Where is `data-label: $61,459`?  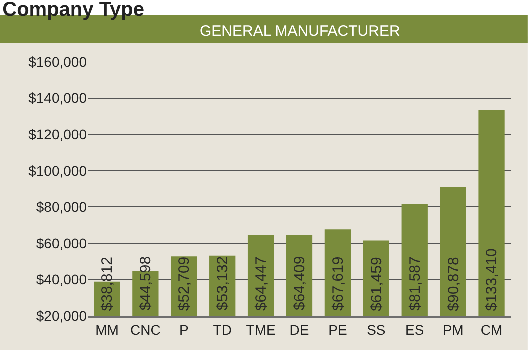
data-label: $61,459 is located at coordinates (377, 284).